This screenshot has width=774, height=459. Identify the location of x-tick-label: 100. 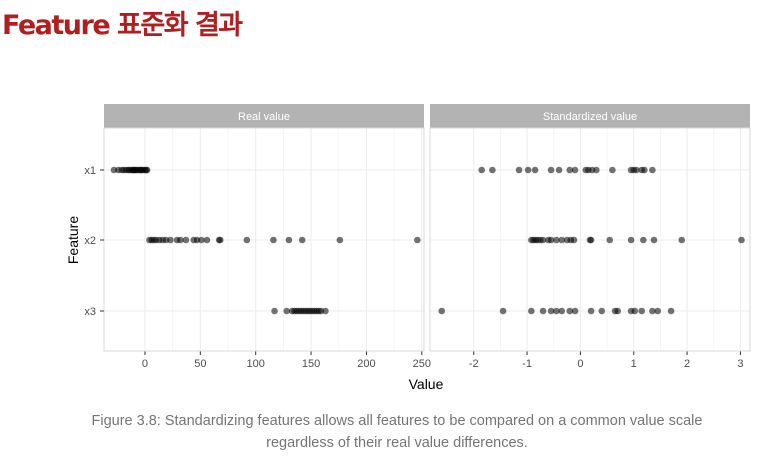
(256, 364).